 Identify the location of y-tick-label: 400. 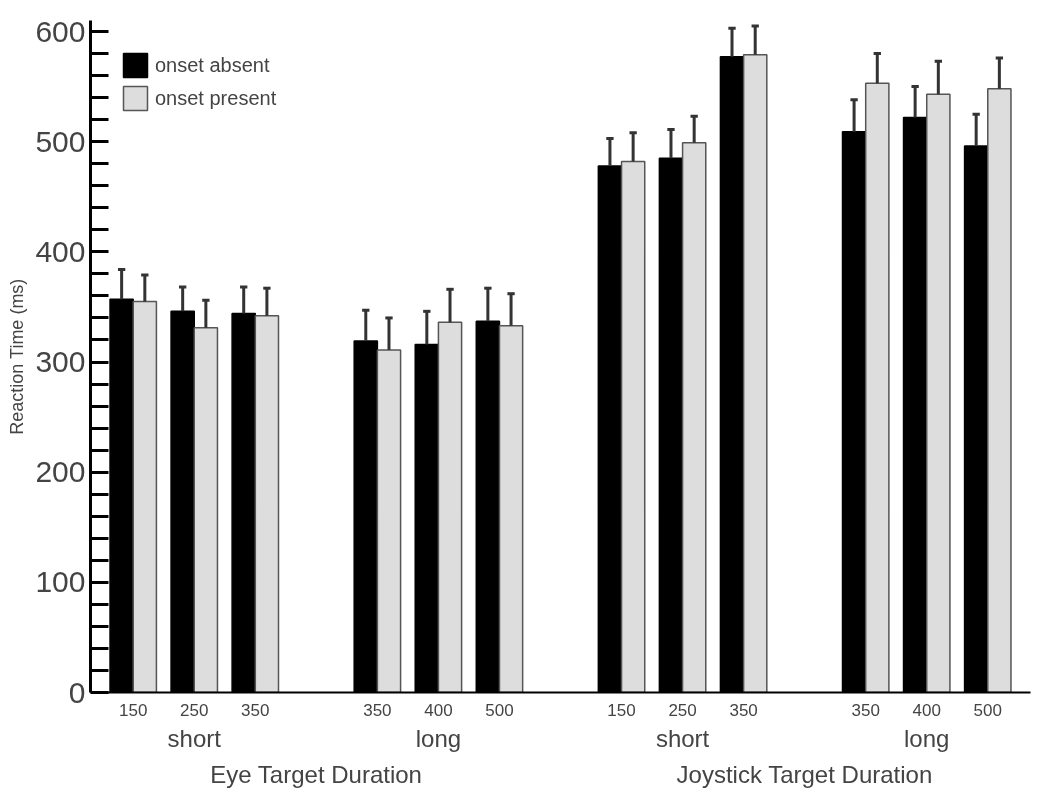
(60, 251).